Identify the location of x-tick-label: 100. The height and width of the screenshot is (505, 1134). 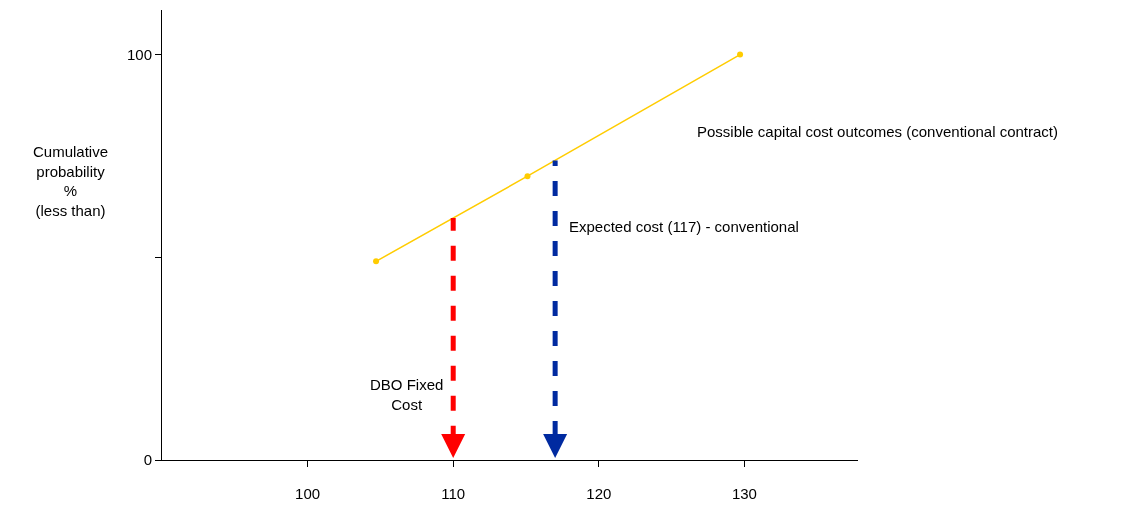
(308, 493).